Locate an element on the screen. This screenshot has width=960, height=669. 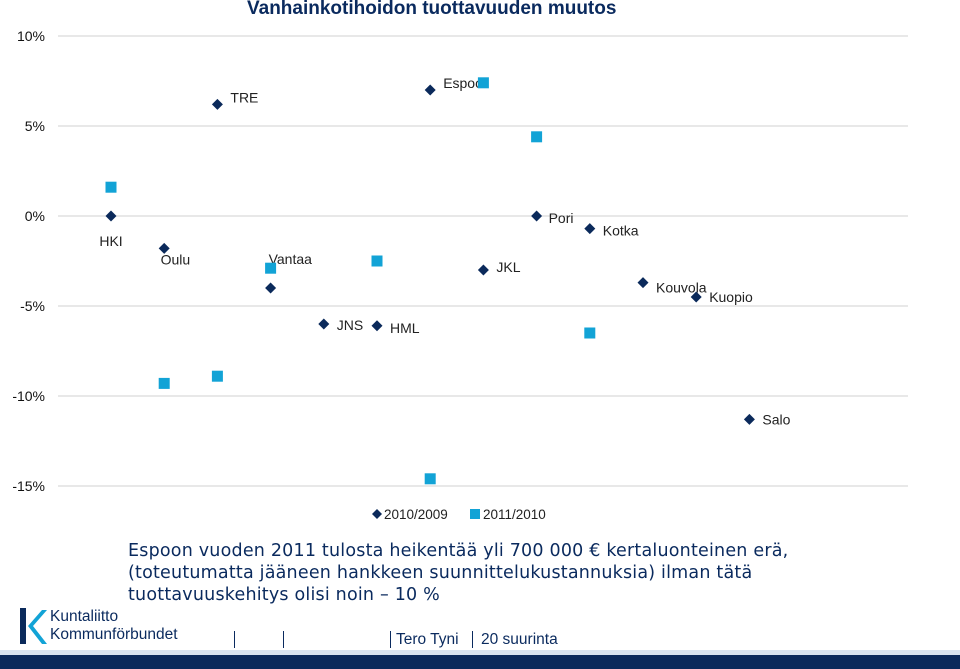
legend-label: 2011/2010 is located at coordinates (514, 514).